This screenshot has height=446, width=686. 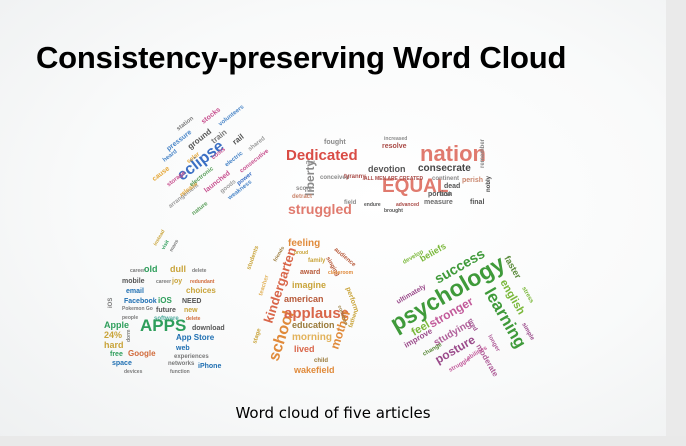 I want to click on word-cloud-word: Dedicated, so click(x=322, y=155).